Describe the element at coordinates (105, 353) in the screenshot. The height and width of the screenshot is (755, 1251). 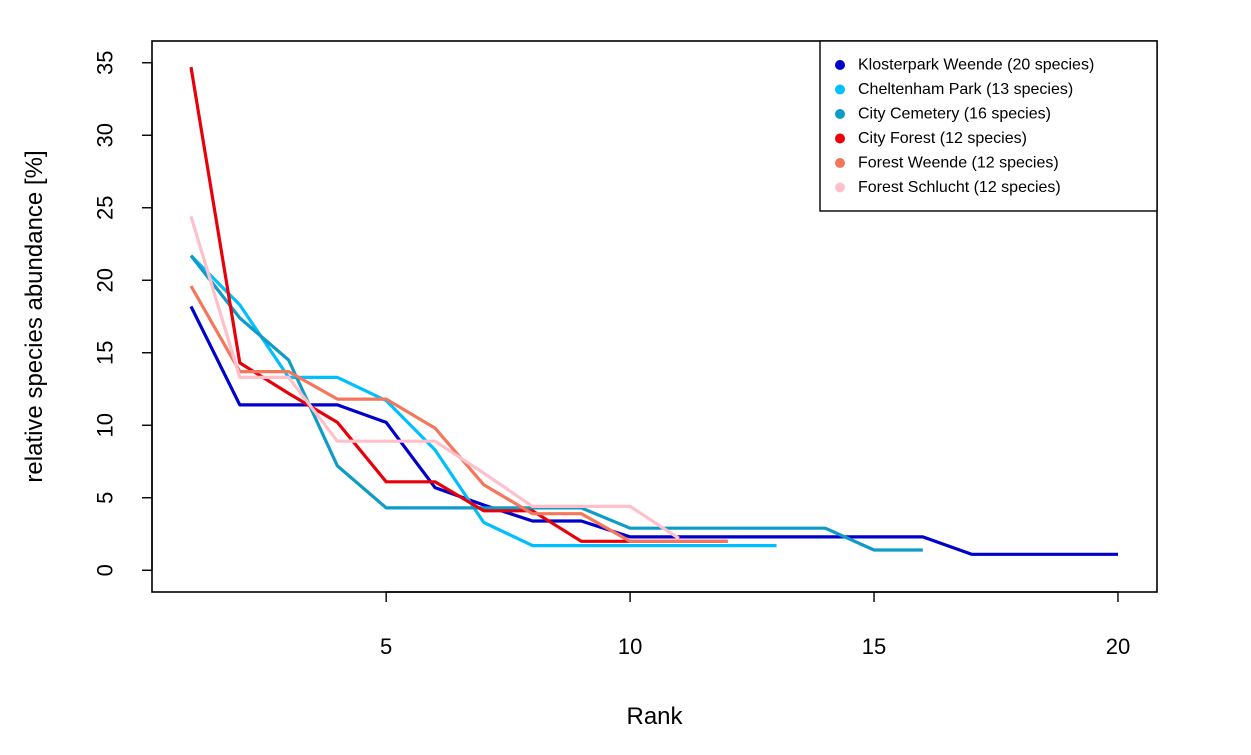
I see `y-tick-label: 15` at that location.